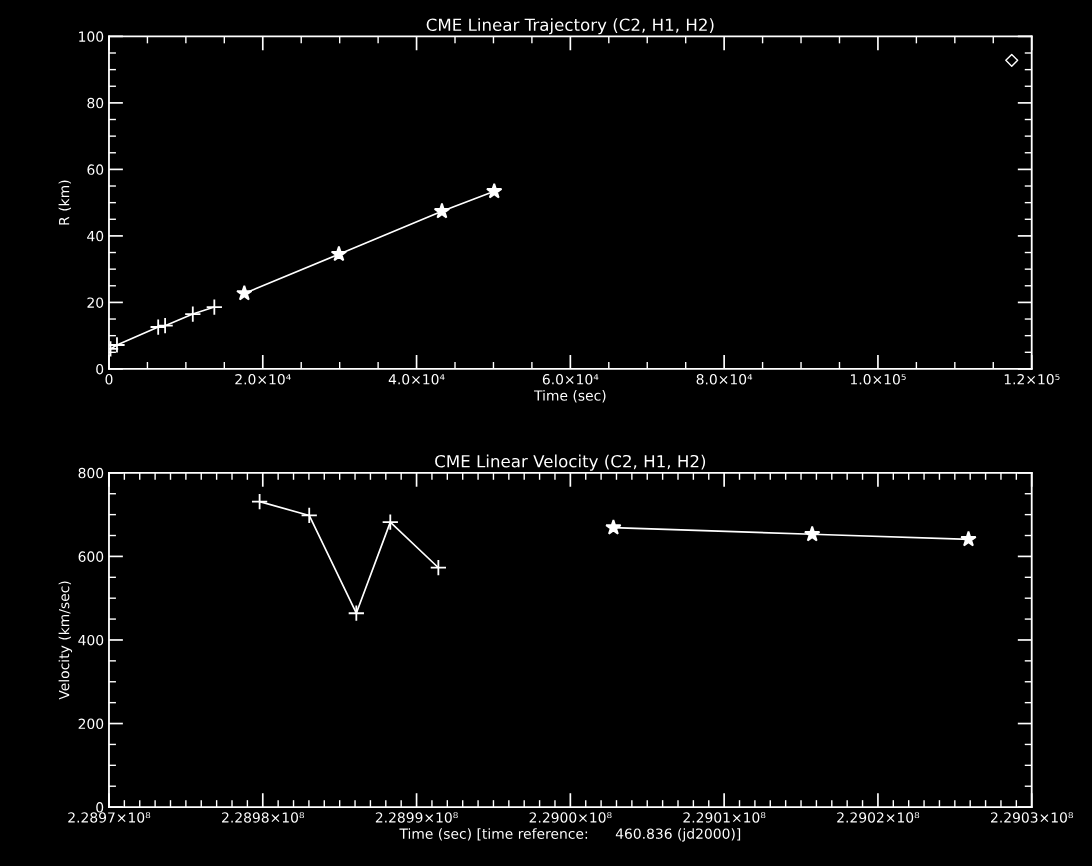  Describe the element at coordinates (91, 36) in the screenshot. I see `y-tick-label: 100` at that location.